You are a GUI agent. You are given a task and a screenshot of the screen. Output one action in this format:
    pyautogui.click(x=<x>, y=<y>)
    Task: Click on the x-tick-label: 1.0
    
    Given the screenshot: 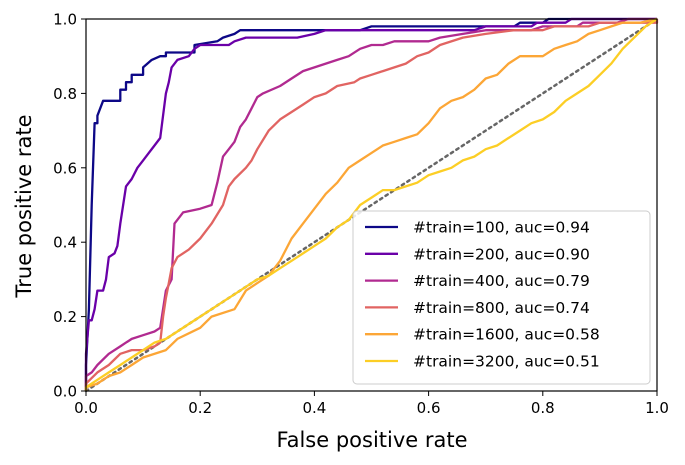 What is the action you would take?
    pyautogui.click(x=657, y=408)
    